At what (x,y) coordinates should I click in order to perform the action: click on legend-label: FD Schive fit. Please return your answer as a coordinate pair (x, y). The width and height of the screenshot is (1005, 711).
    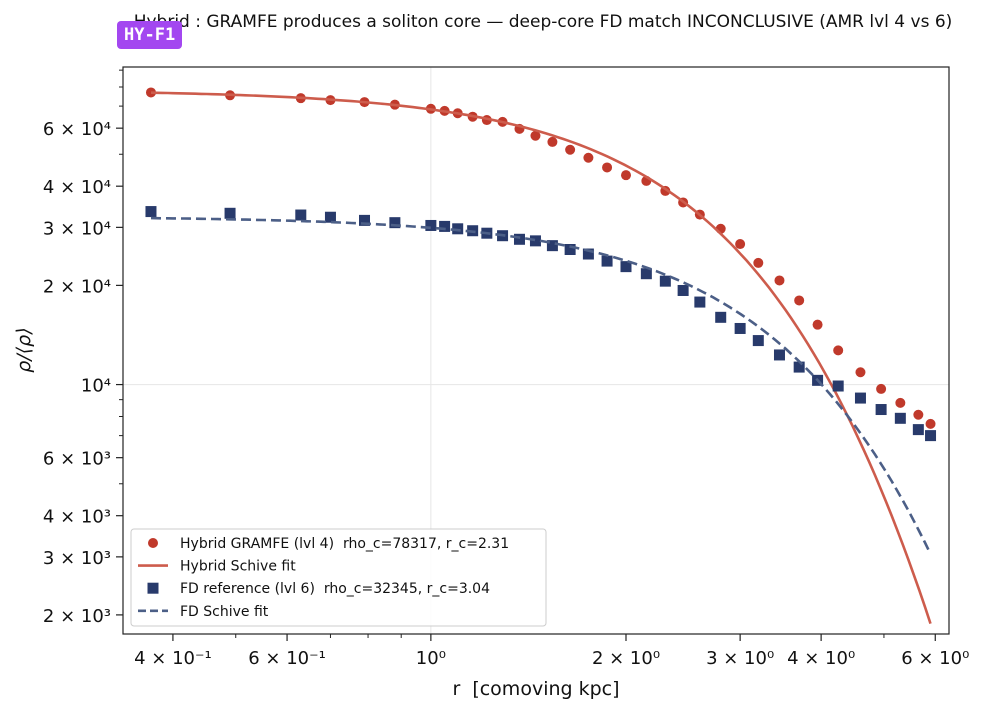
    Looking at the image, I should click on (224, 612).